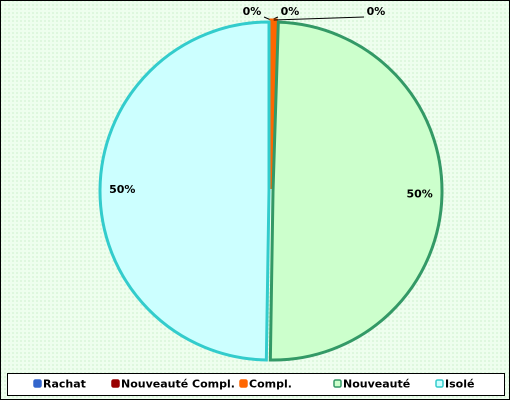  Describe the element at coordinates (459, 384) in the screenshot. I see `legend-label: Isolé` at that location.